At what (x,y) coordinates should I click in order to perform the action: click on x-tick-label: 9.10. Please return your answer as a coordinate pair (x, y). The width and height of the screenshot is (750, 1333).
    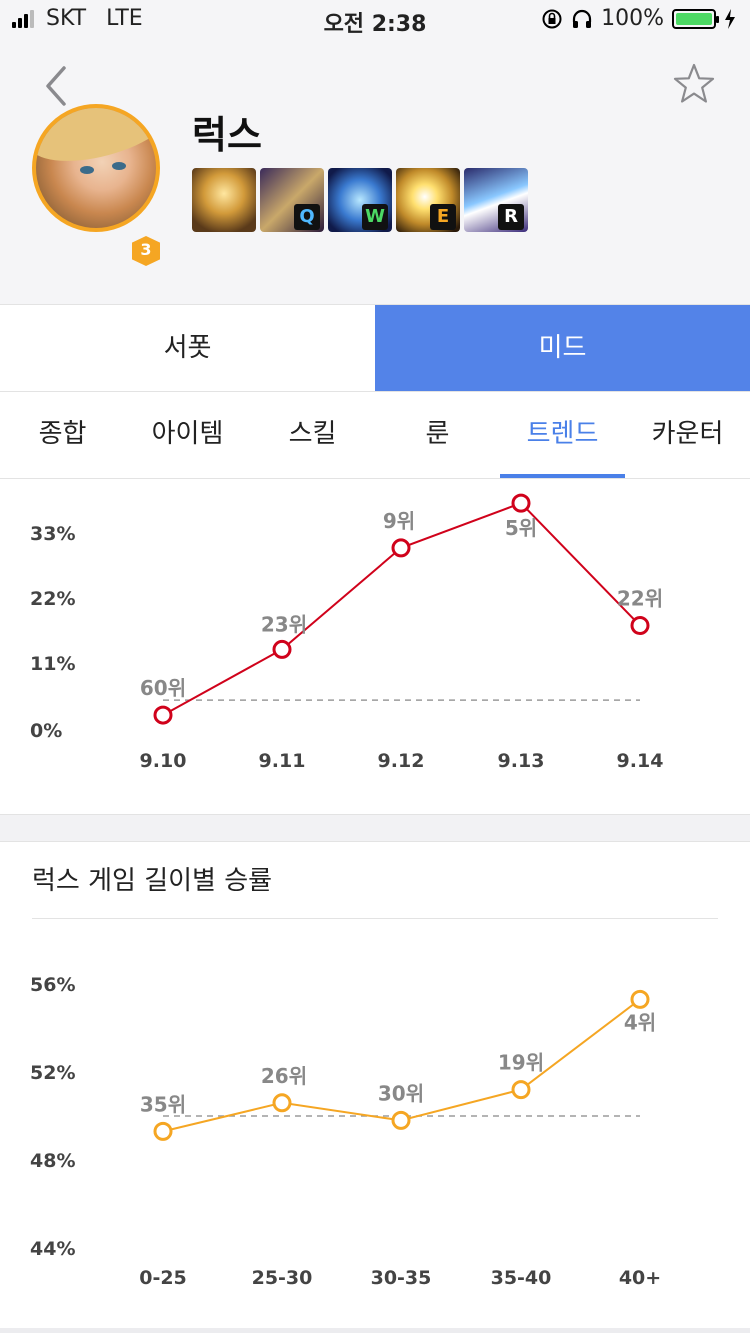
    Looking at the image, I should click on (163, 761).